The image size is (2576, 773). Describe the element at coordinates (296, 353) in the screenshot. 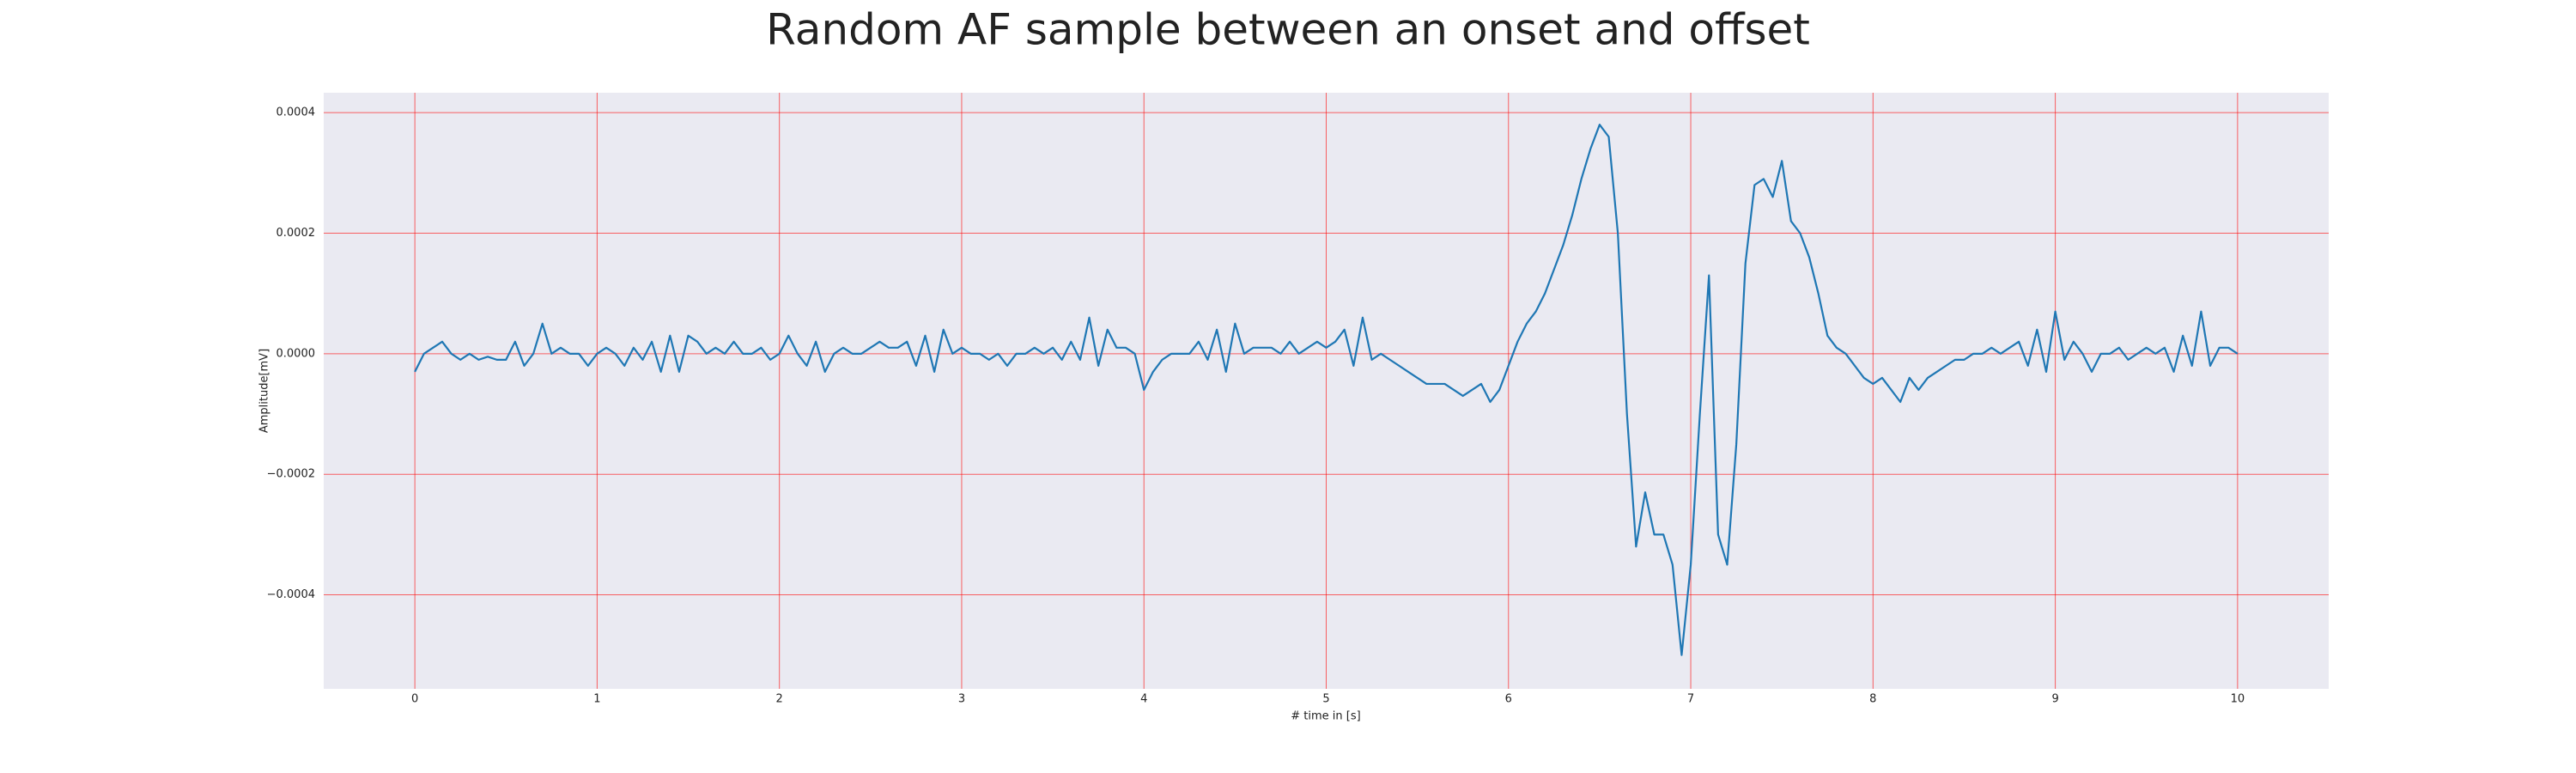

I see `y-tick-label: 0.0000` at that location.